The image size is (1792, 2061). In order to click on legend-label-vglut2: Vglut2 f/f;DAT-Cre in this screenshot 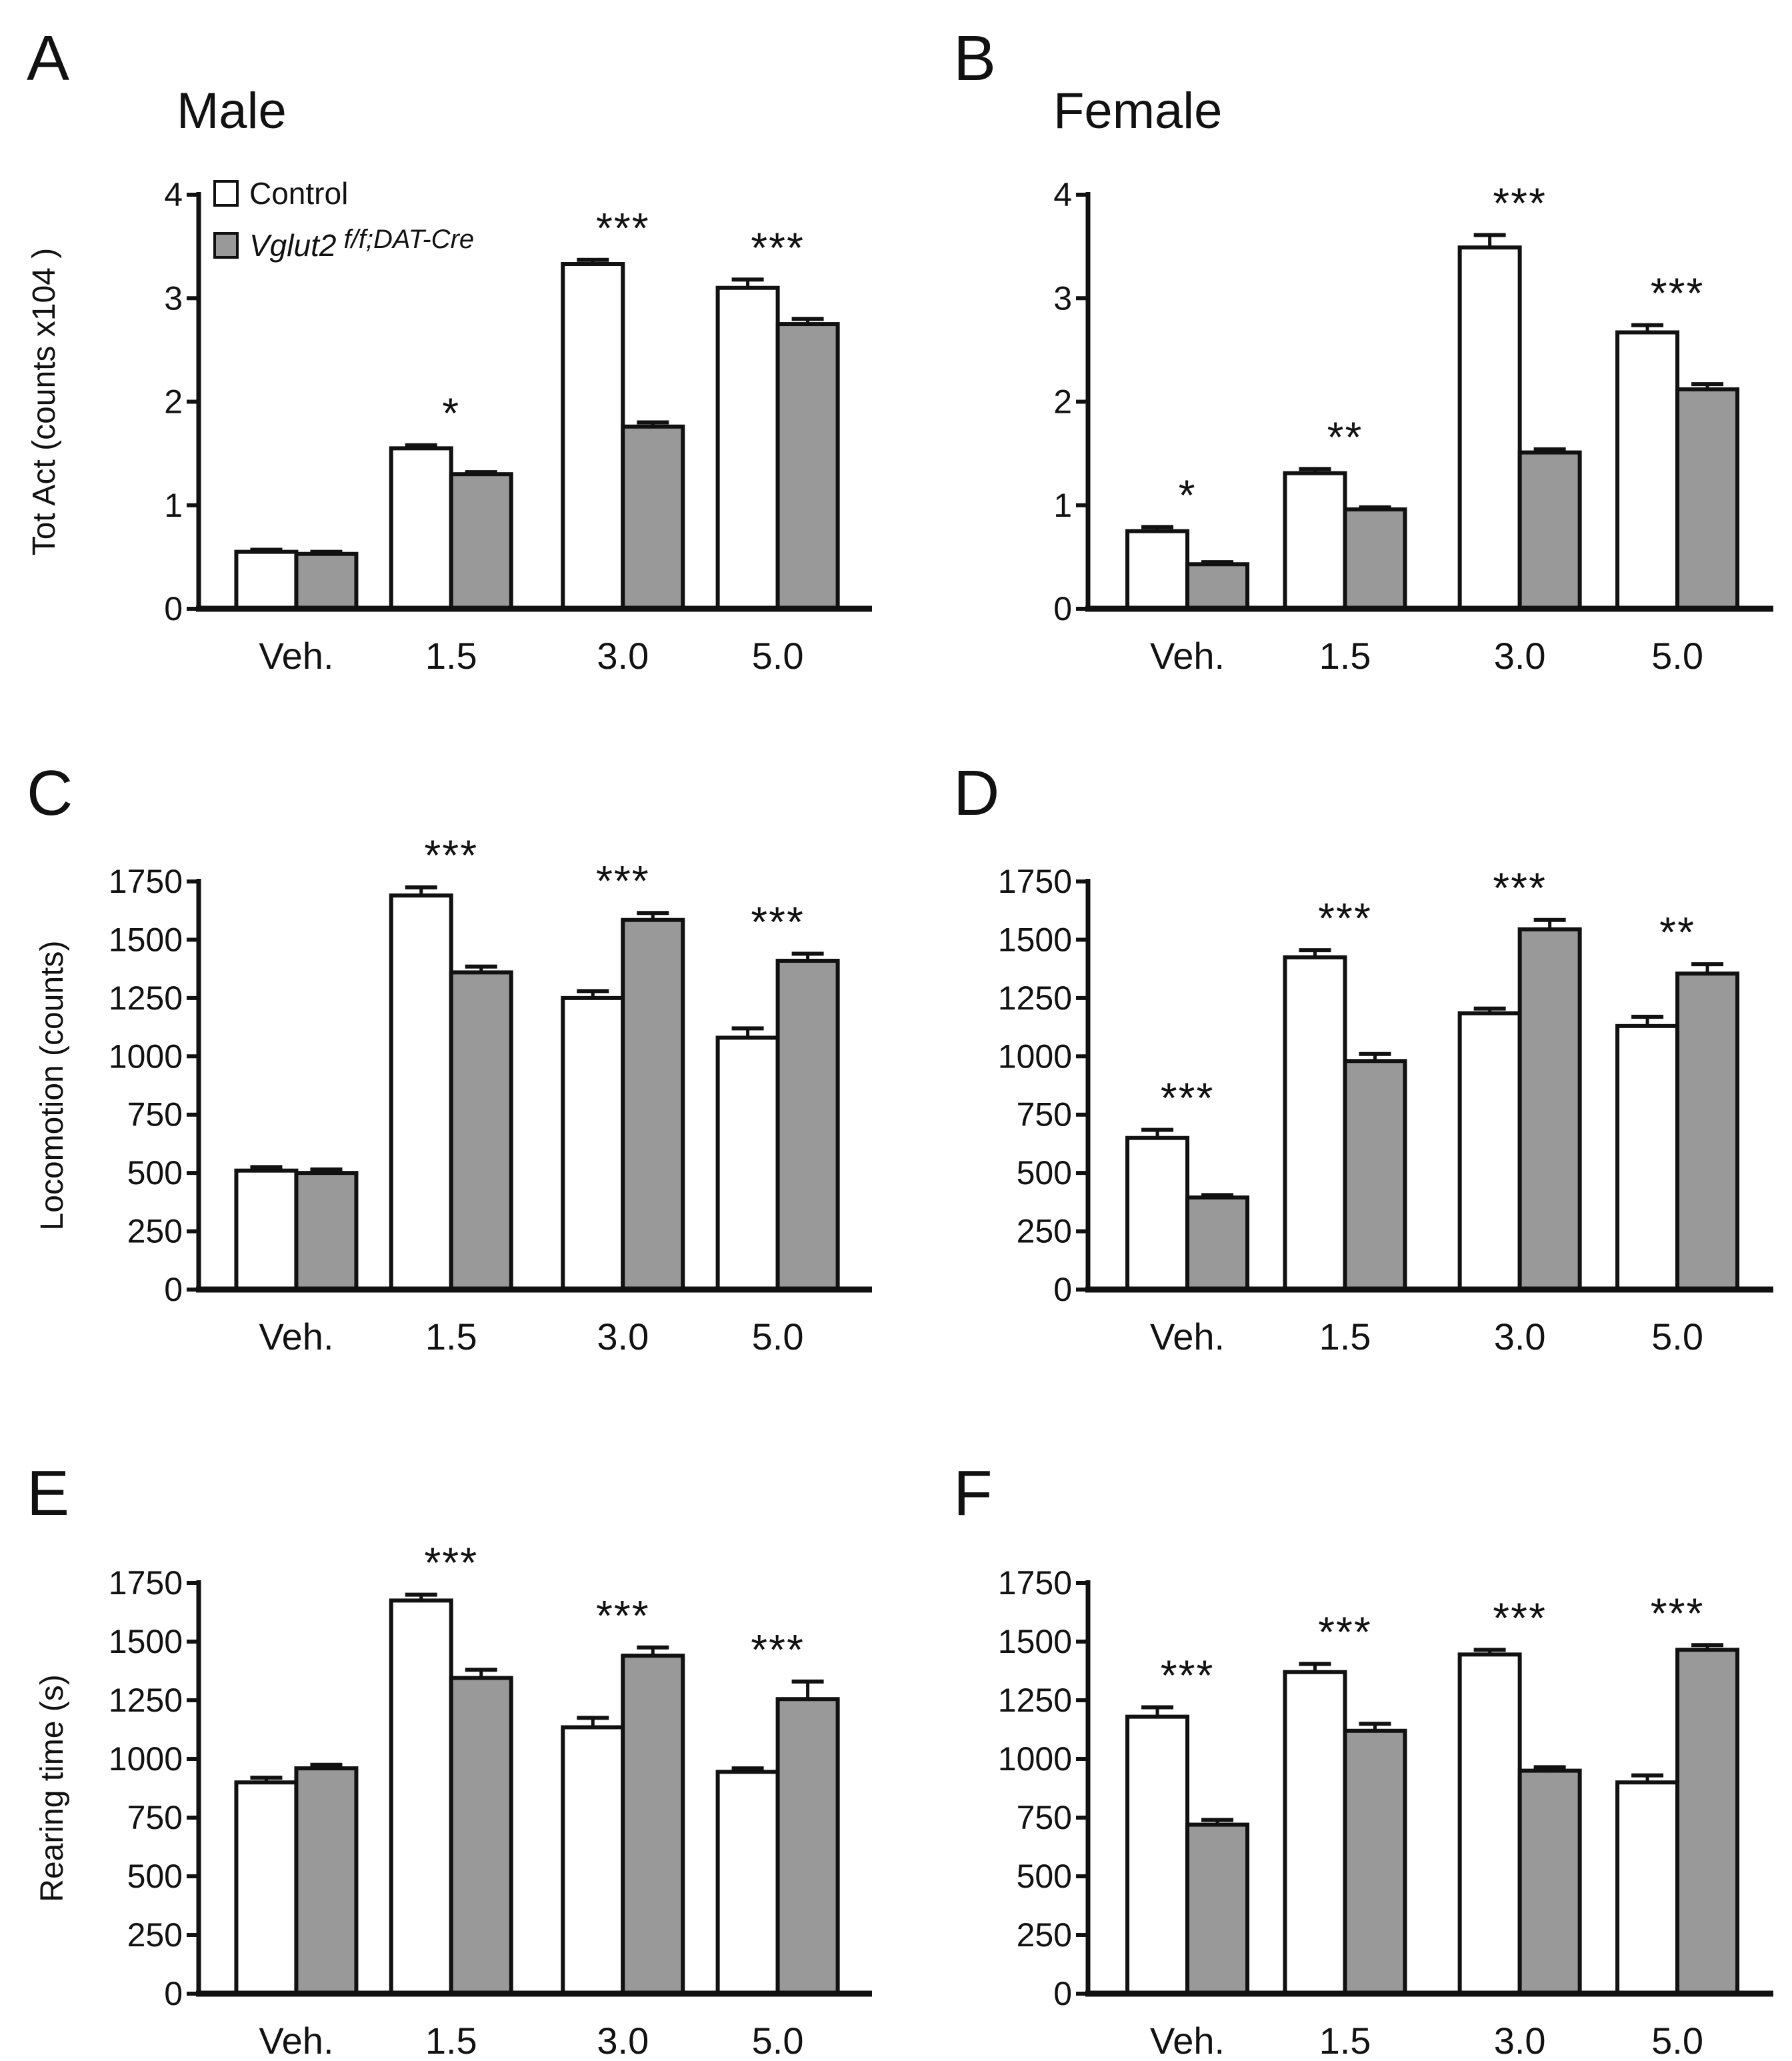, I will do `click(361, 244)`.